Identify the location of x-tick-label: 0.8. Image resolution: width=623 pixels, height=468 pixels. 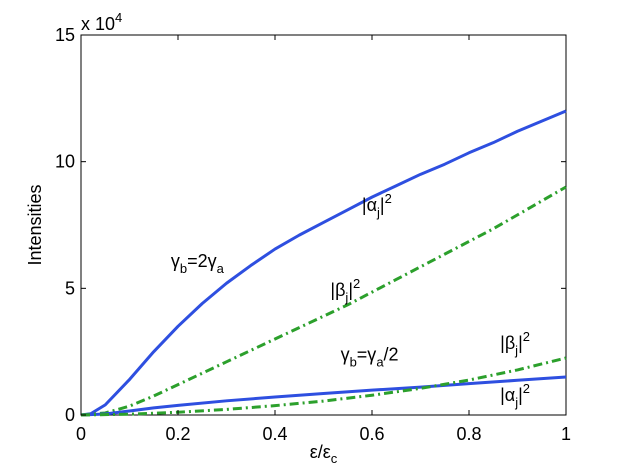
(468, 434).